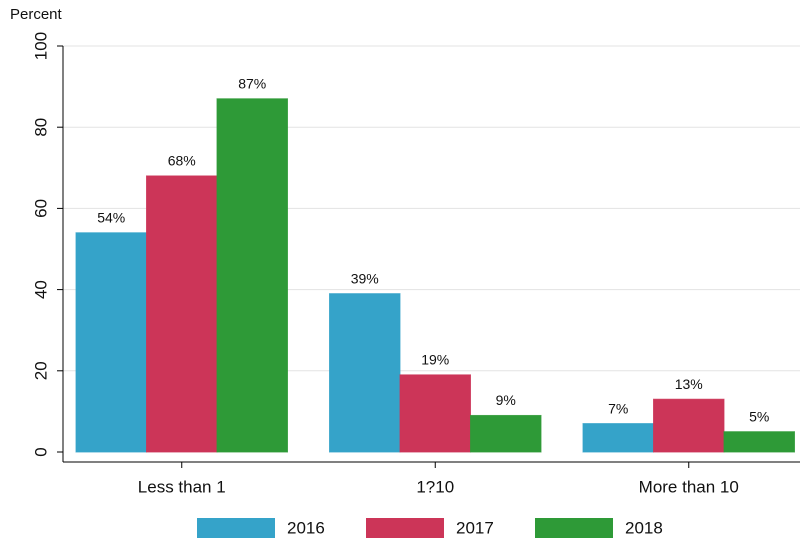 Image resolution: width=801 pixels, height=543 pixels. I want to click on y-tick-label: 100, so click(40, 46).